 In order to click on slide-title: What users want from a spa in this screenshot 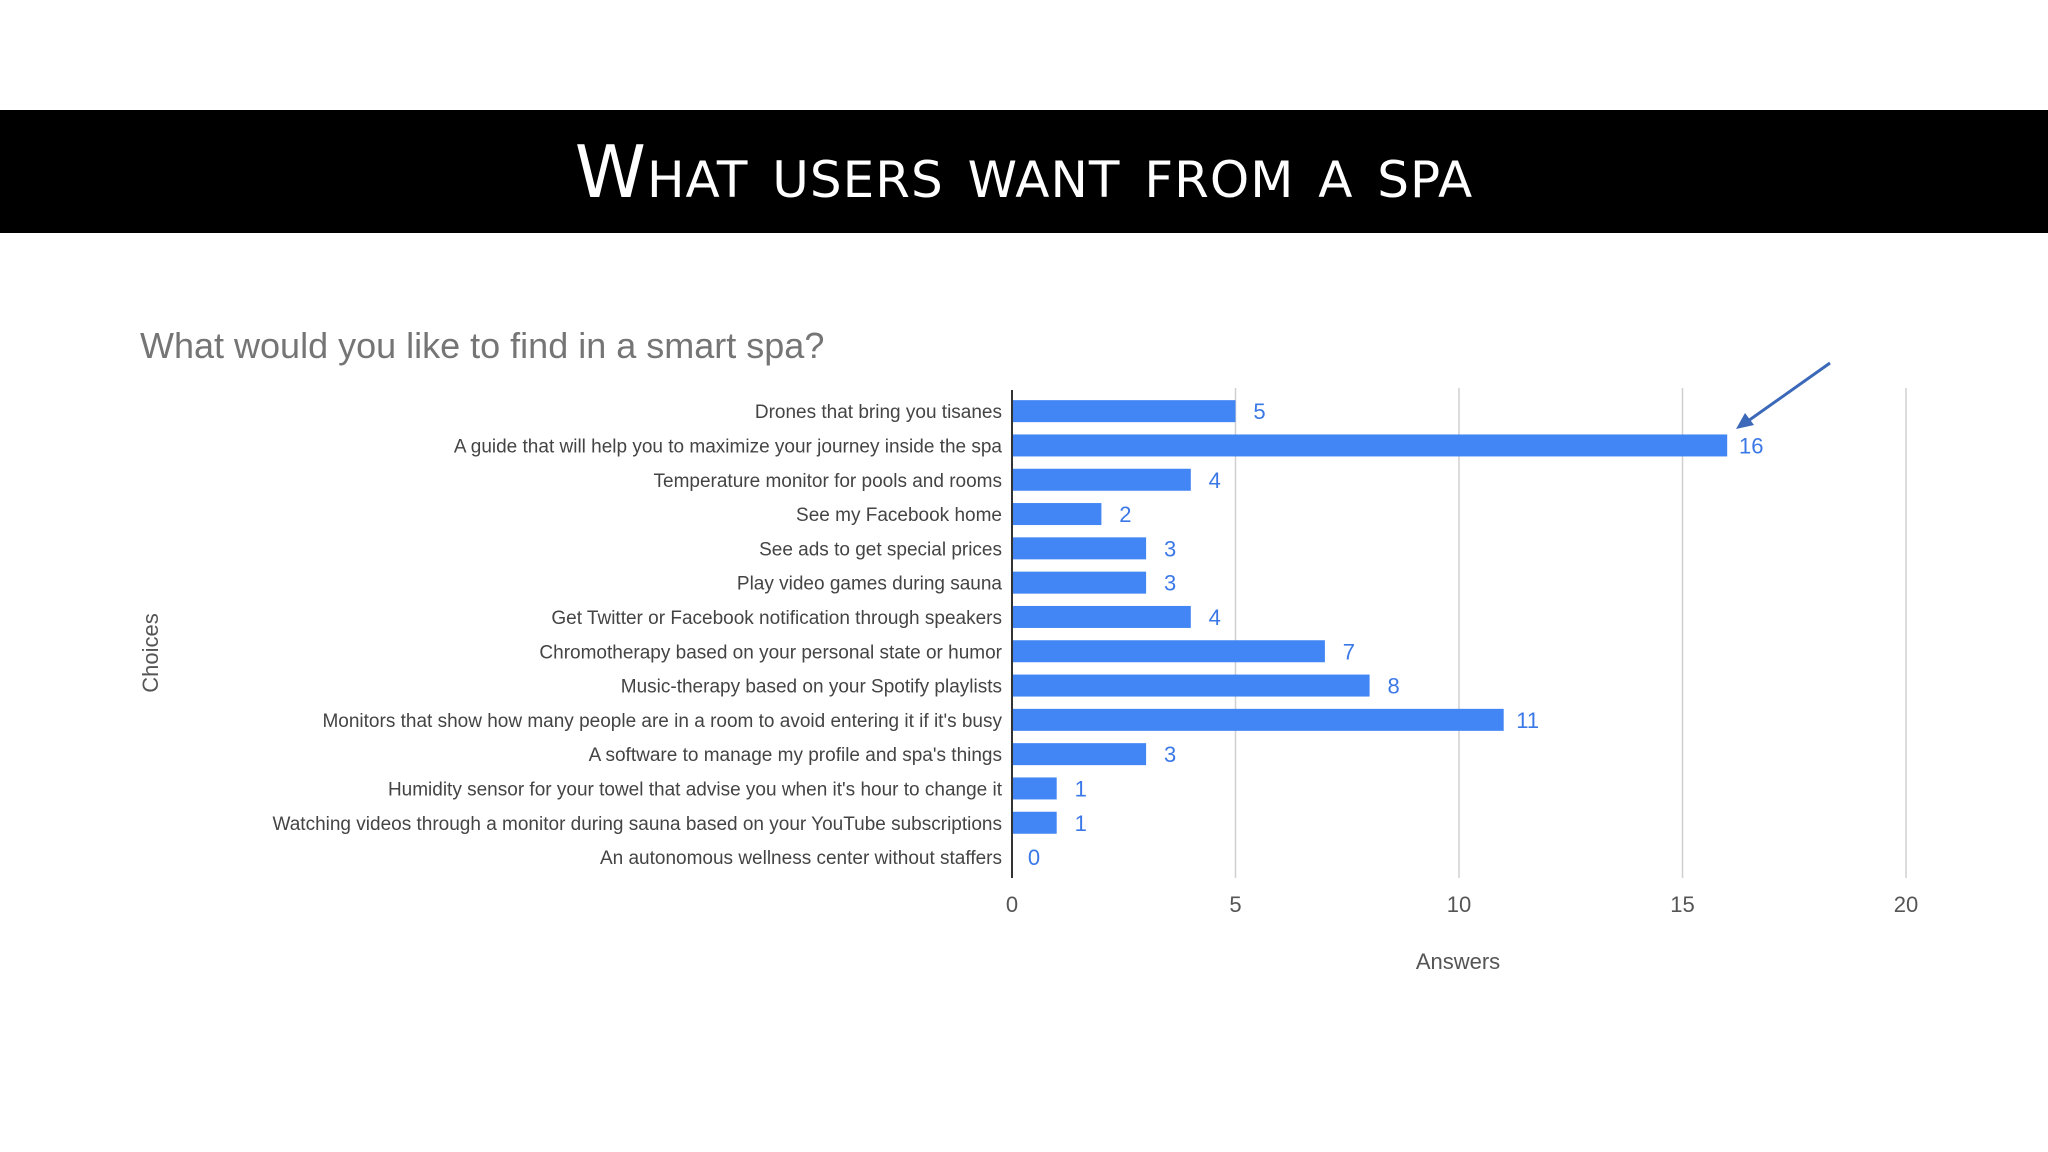, I will do `click(1024, 171)`.